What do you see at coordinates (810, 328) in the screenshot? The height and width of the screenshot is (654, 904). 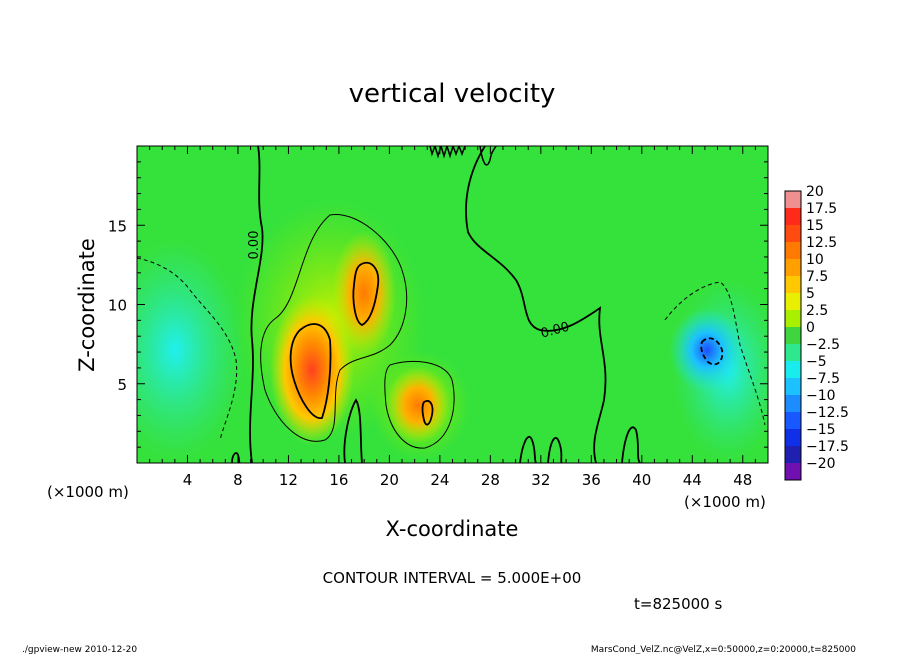 I see `colorbar-label: 0` at bounding box center [810, 328].